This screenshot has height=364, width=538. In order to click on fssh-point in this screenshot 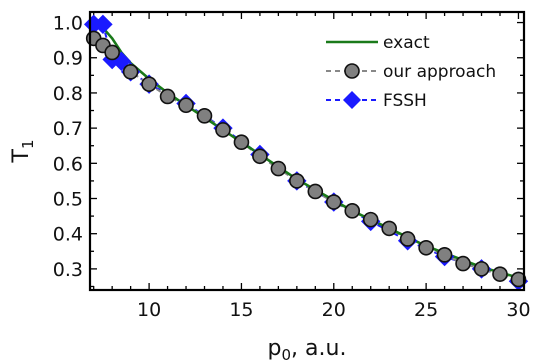, I will do `click(103, 24)`.